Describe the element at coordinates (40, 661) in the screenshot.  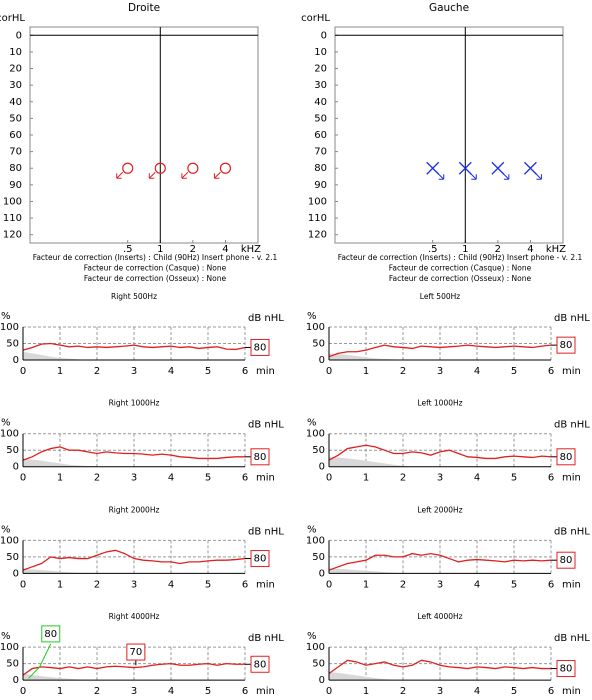
I see `annotation-line` at that location.